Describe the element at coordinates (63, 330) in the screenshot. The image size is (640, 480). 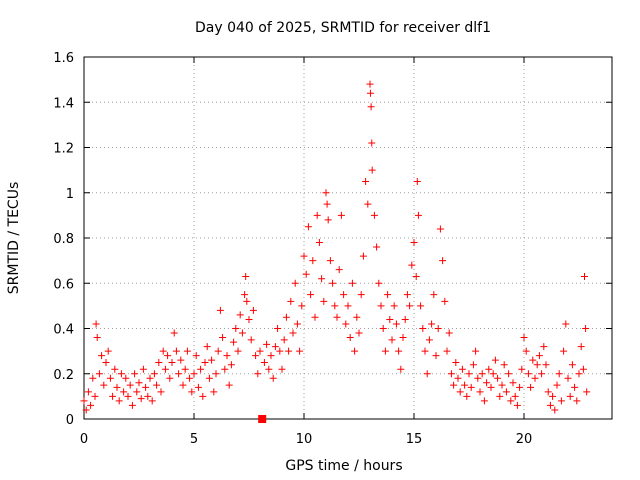
I see `y-tick-label: 0.4` at that location.